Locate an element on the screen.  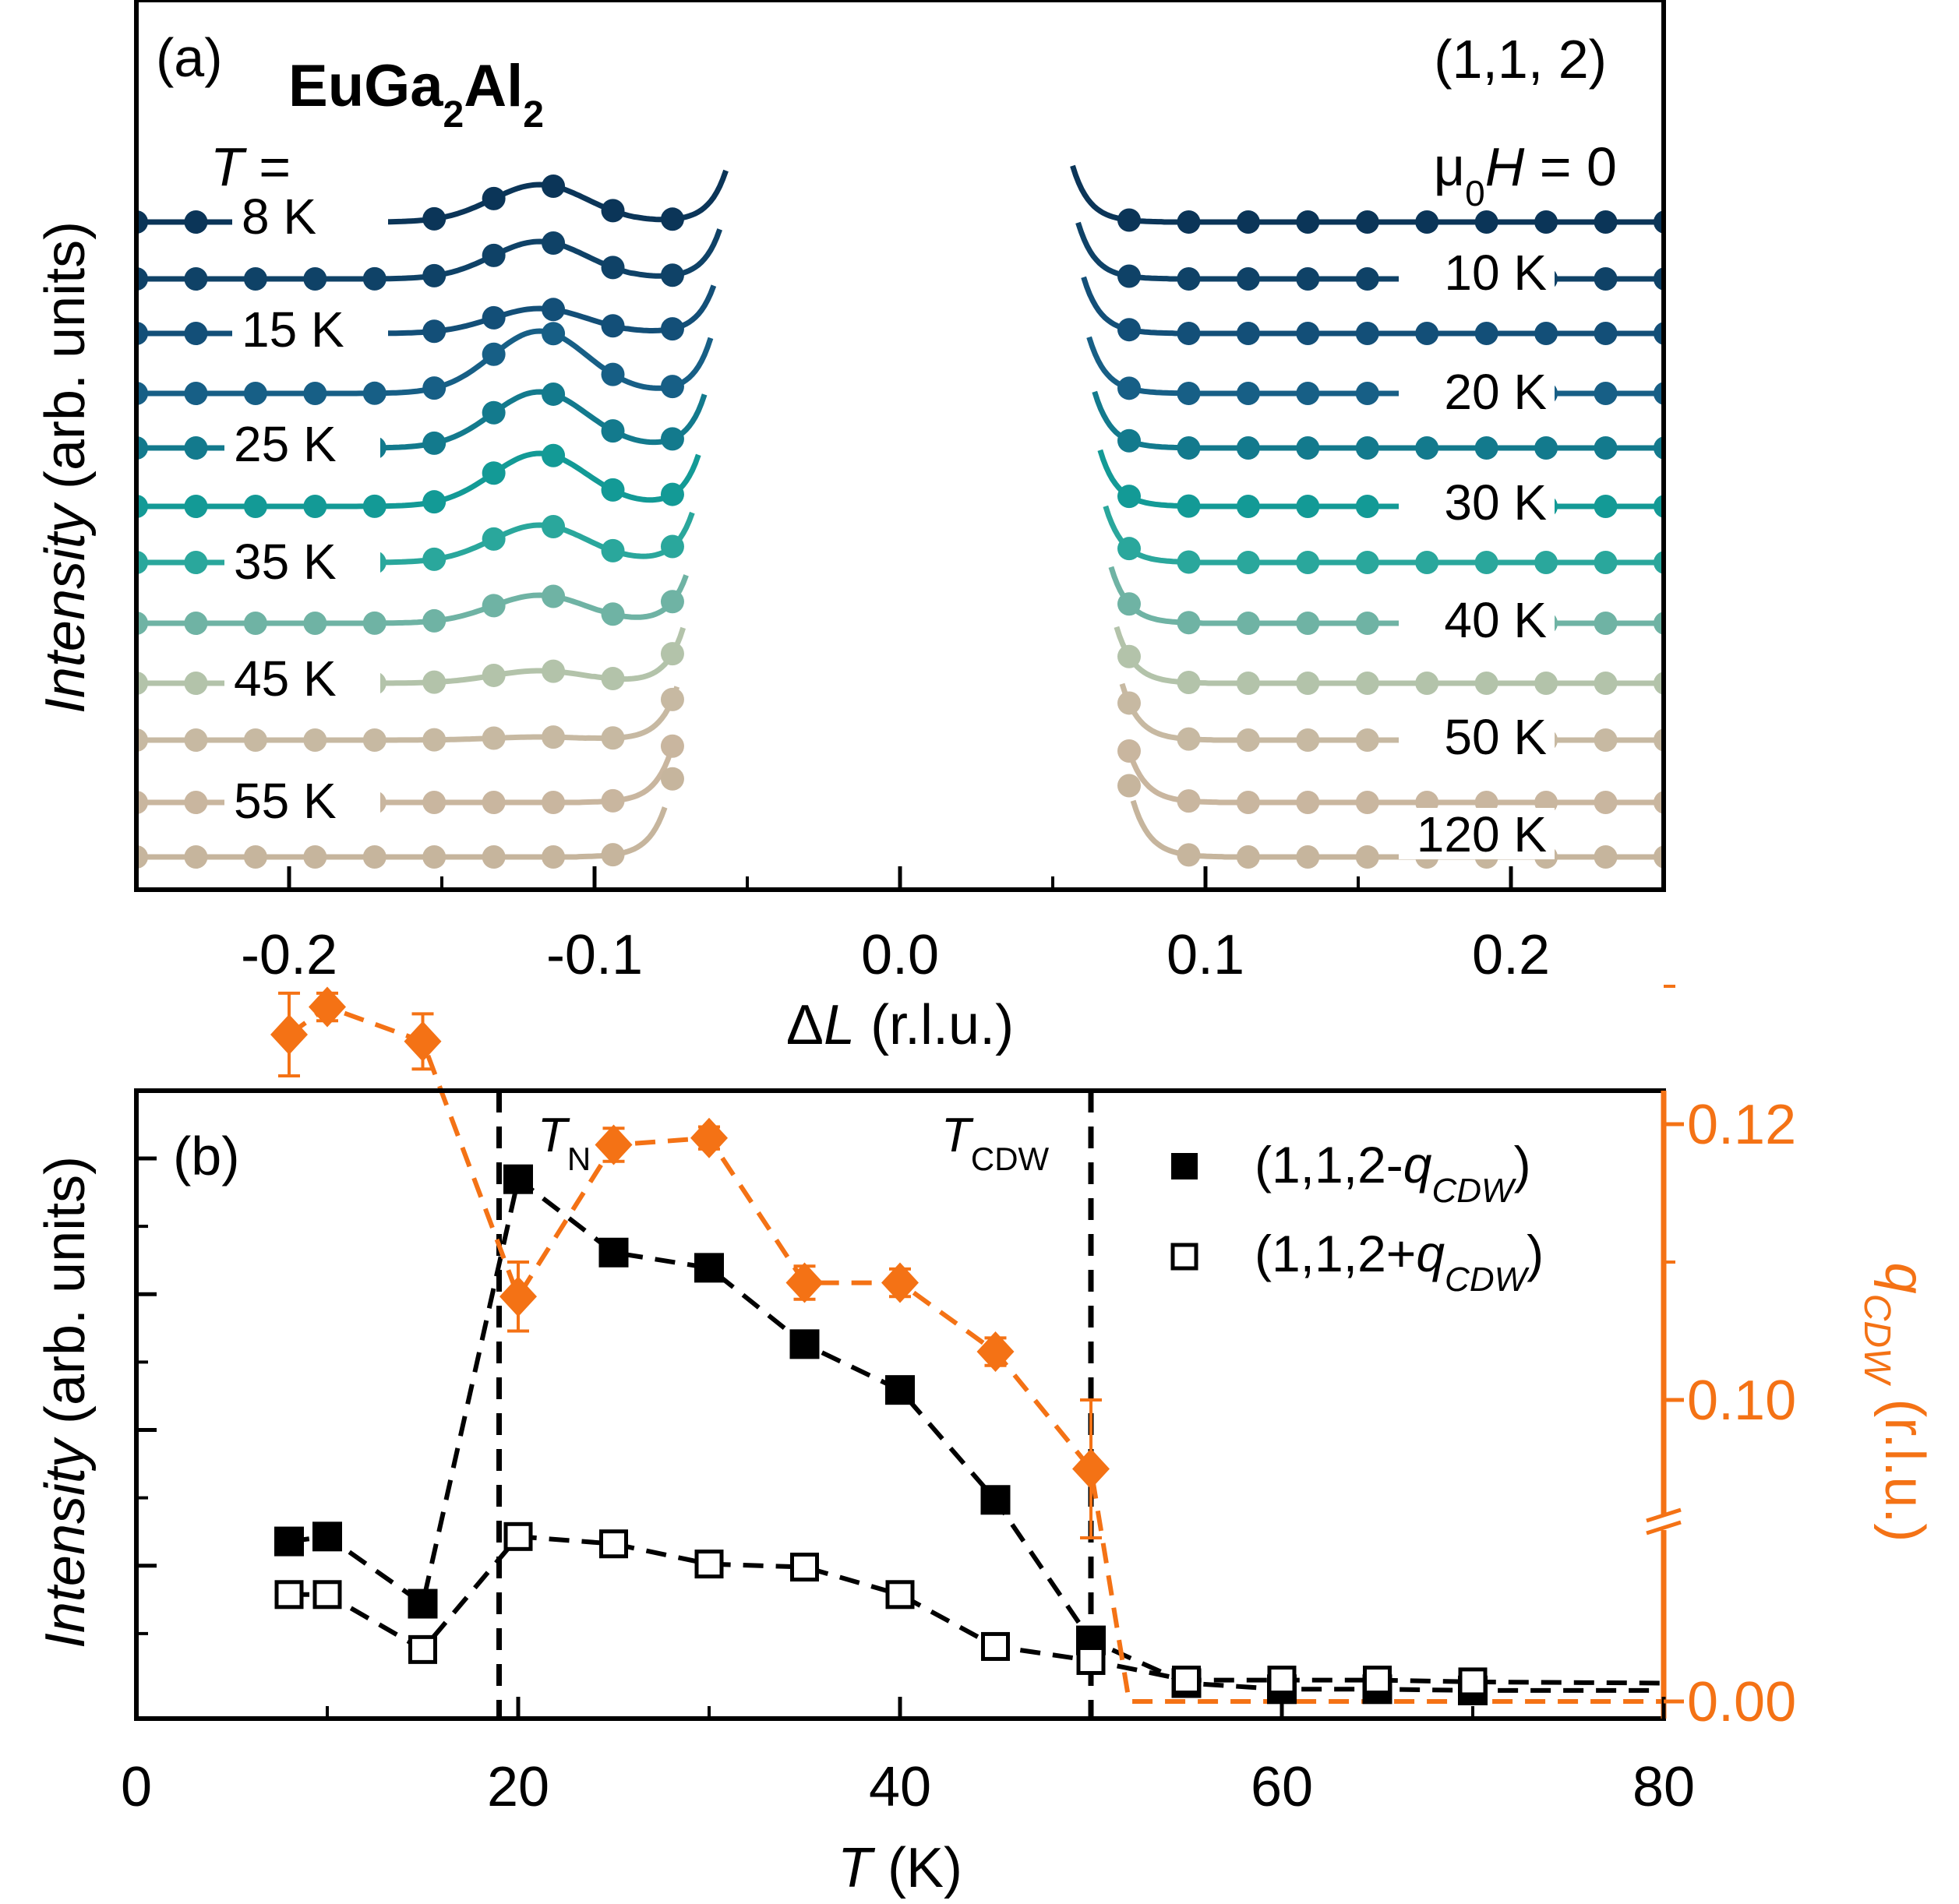
x-tick-label: -0.2 is located at coordinates (289, 955).